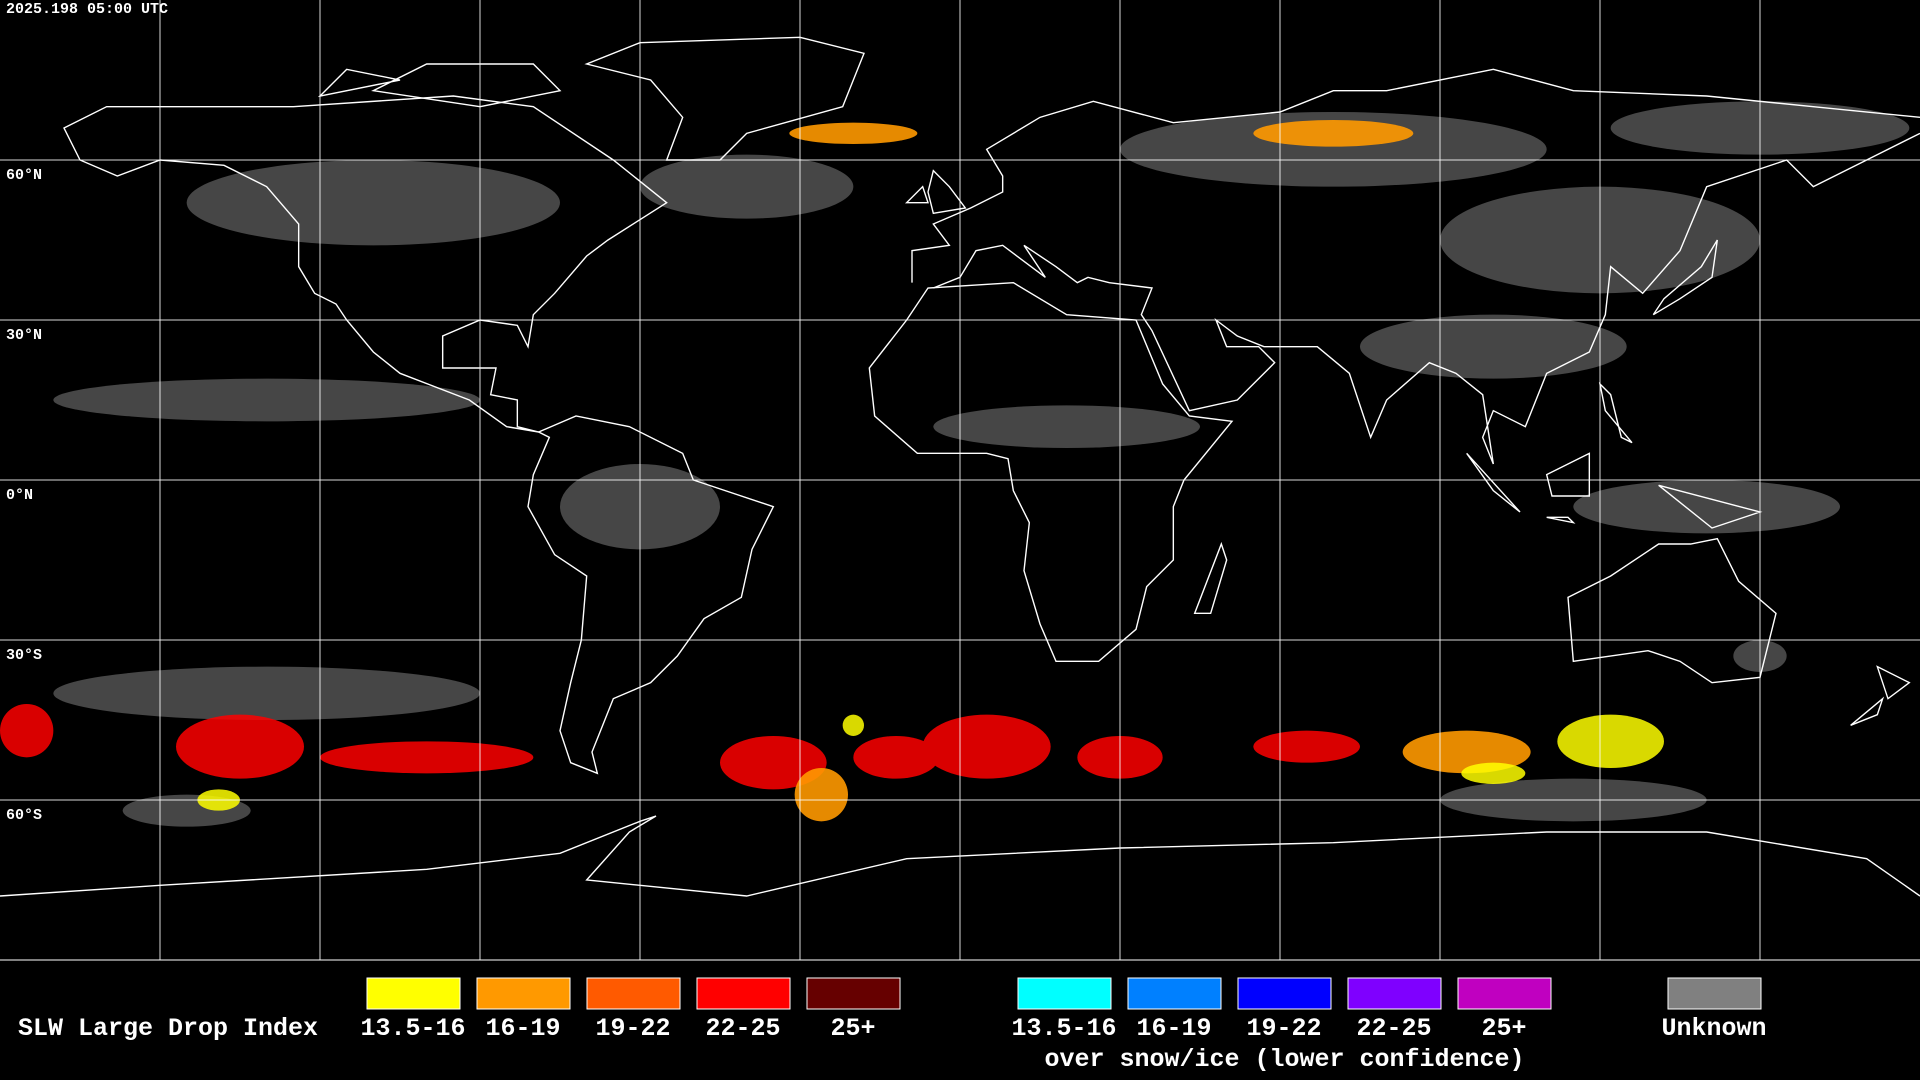 This screenshot has width=1920, height=1080. Describe the element at coordinates (24, 815) in the screenshot. I see `lat-label: 60°S` at that location.